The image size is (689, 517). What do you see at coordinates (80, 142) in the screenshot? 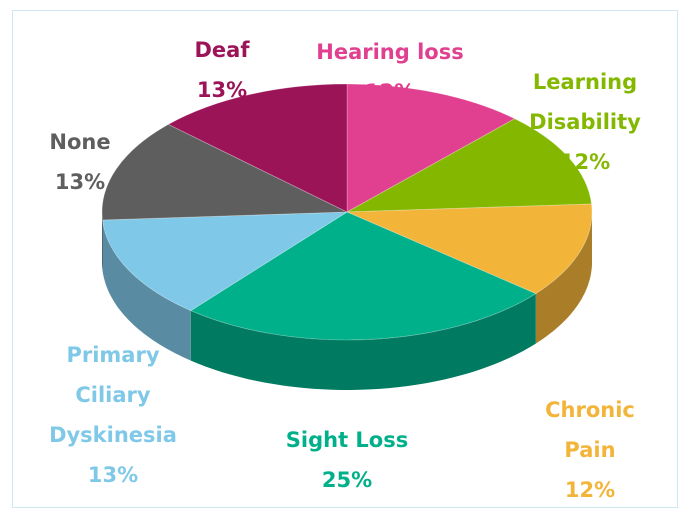
I see `label-name: None` at bounding box center [80, 142].